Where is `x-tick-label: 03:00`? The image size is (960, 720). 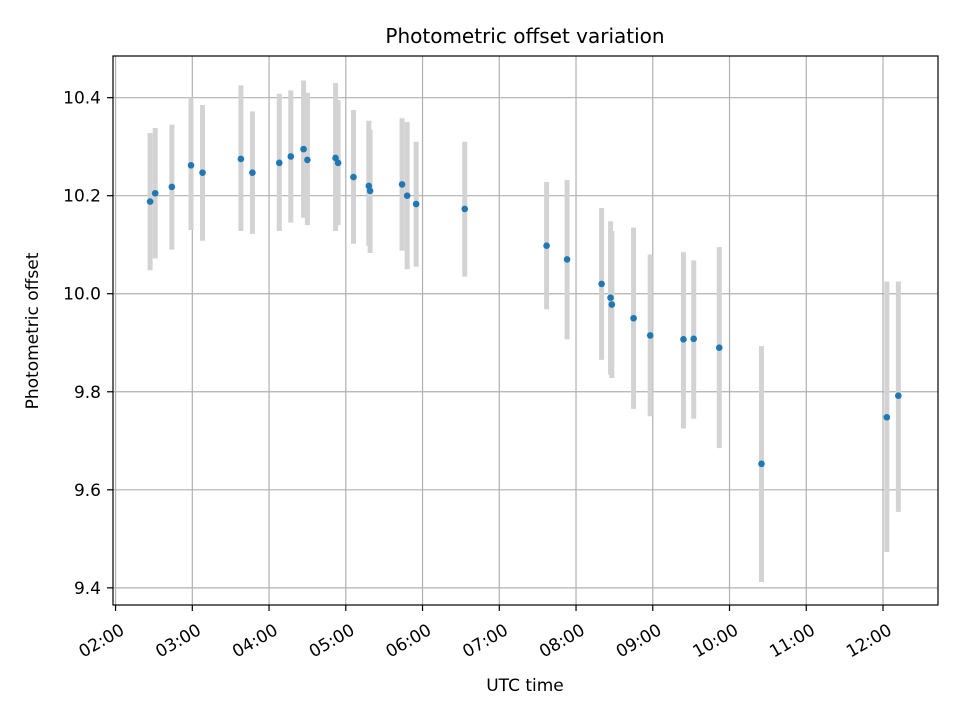 x-tick-label: 03:00 is located at coordinates (178, 641).